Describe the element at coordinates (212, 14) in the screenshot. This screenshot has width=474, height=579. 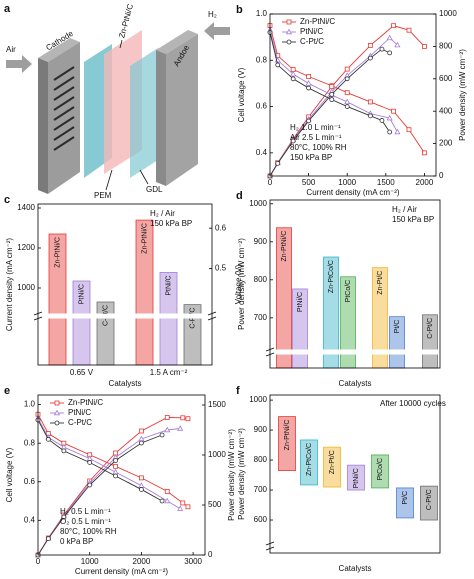
I see `hydrogen-label: H₂` at that location.